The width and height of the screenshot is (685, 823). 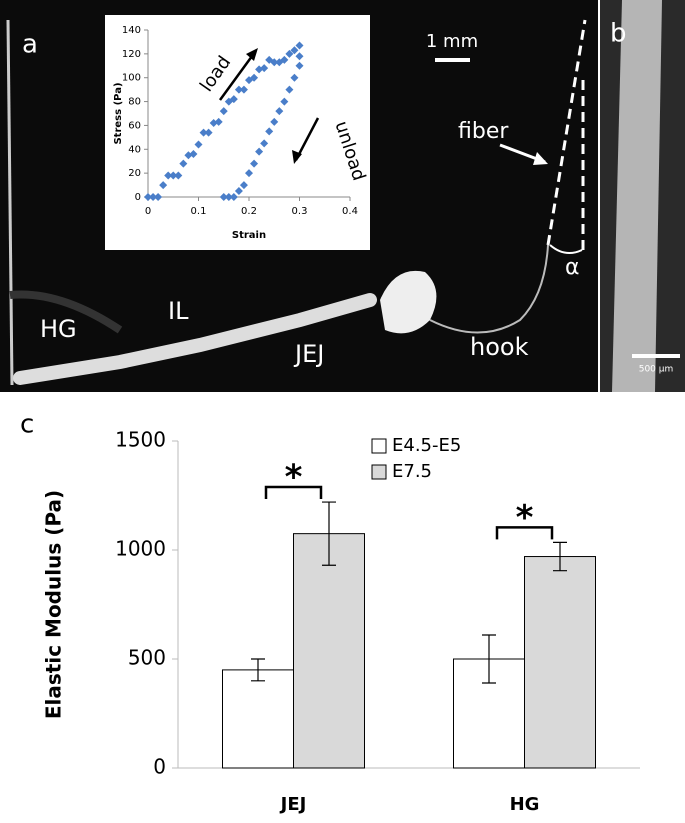 What do you see at coordinates (118, 113) in the screenshot?
I see `y-axis-label: Stress (Pa)` at bounding box center [118, 113].